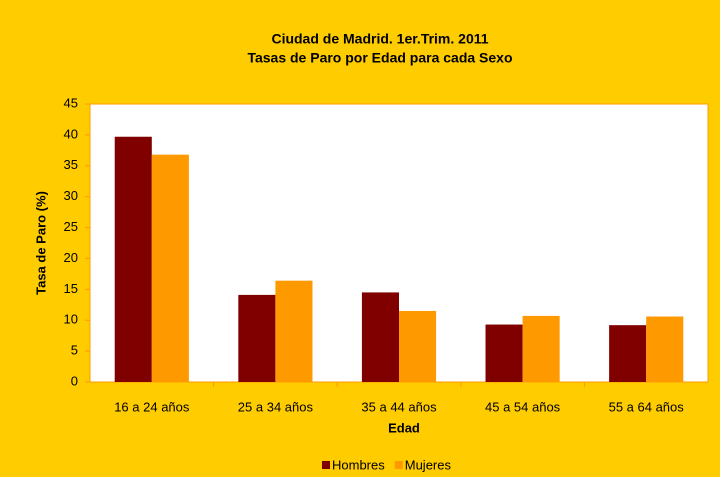 The image size is (720, 477). Describe the element at coordinates (647, 406) in the screenshot. I see `x-tick-label: 55 a 64 años` at that location.